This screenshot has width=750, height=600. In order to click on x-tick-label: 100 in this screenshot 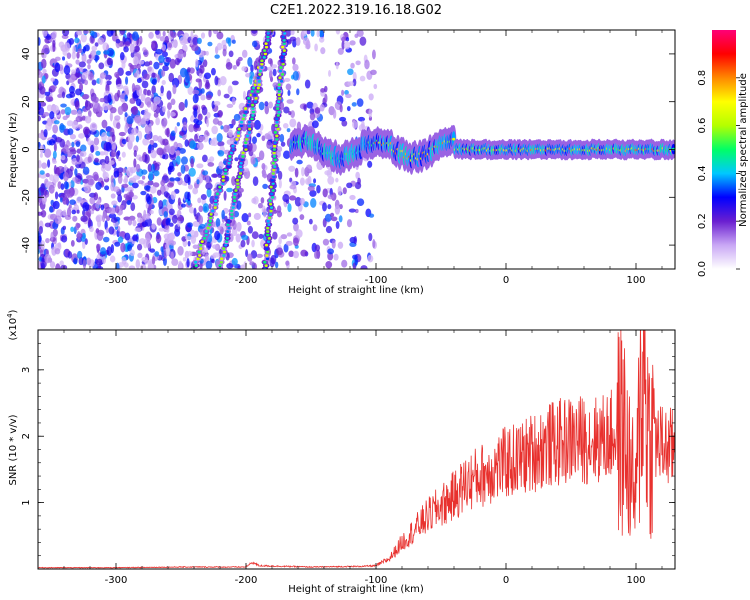, I will do `click(635, 280)`.